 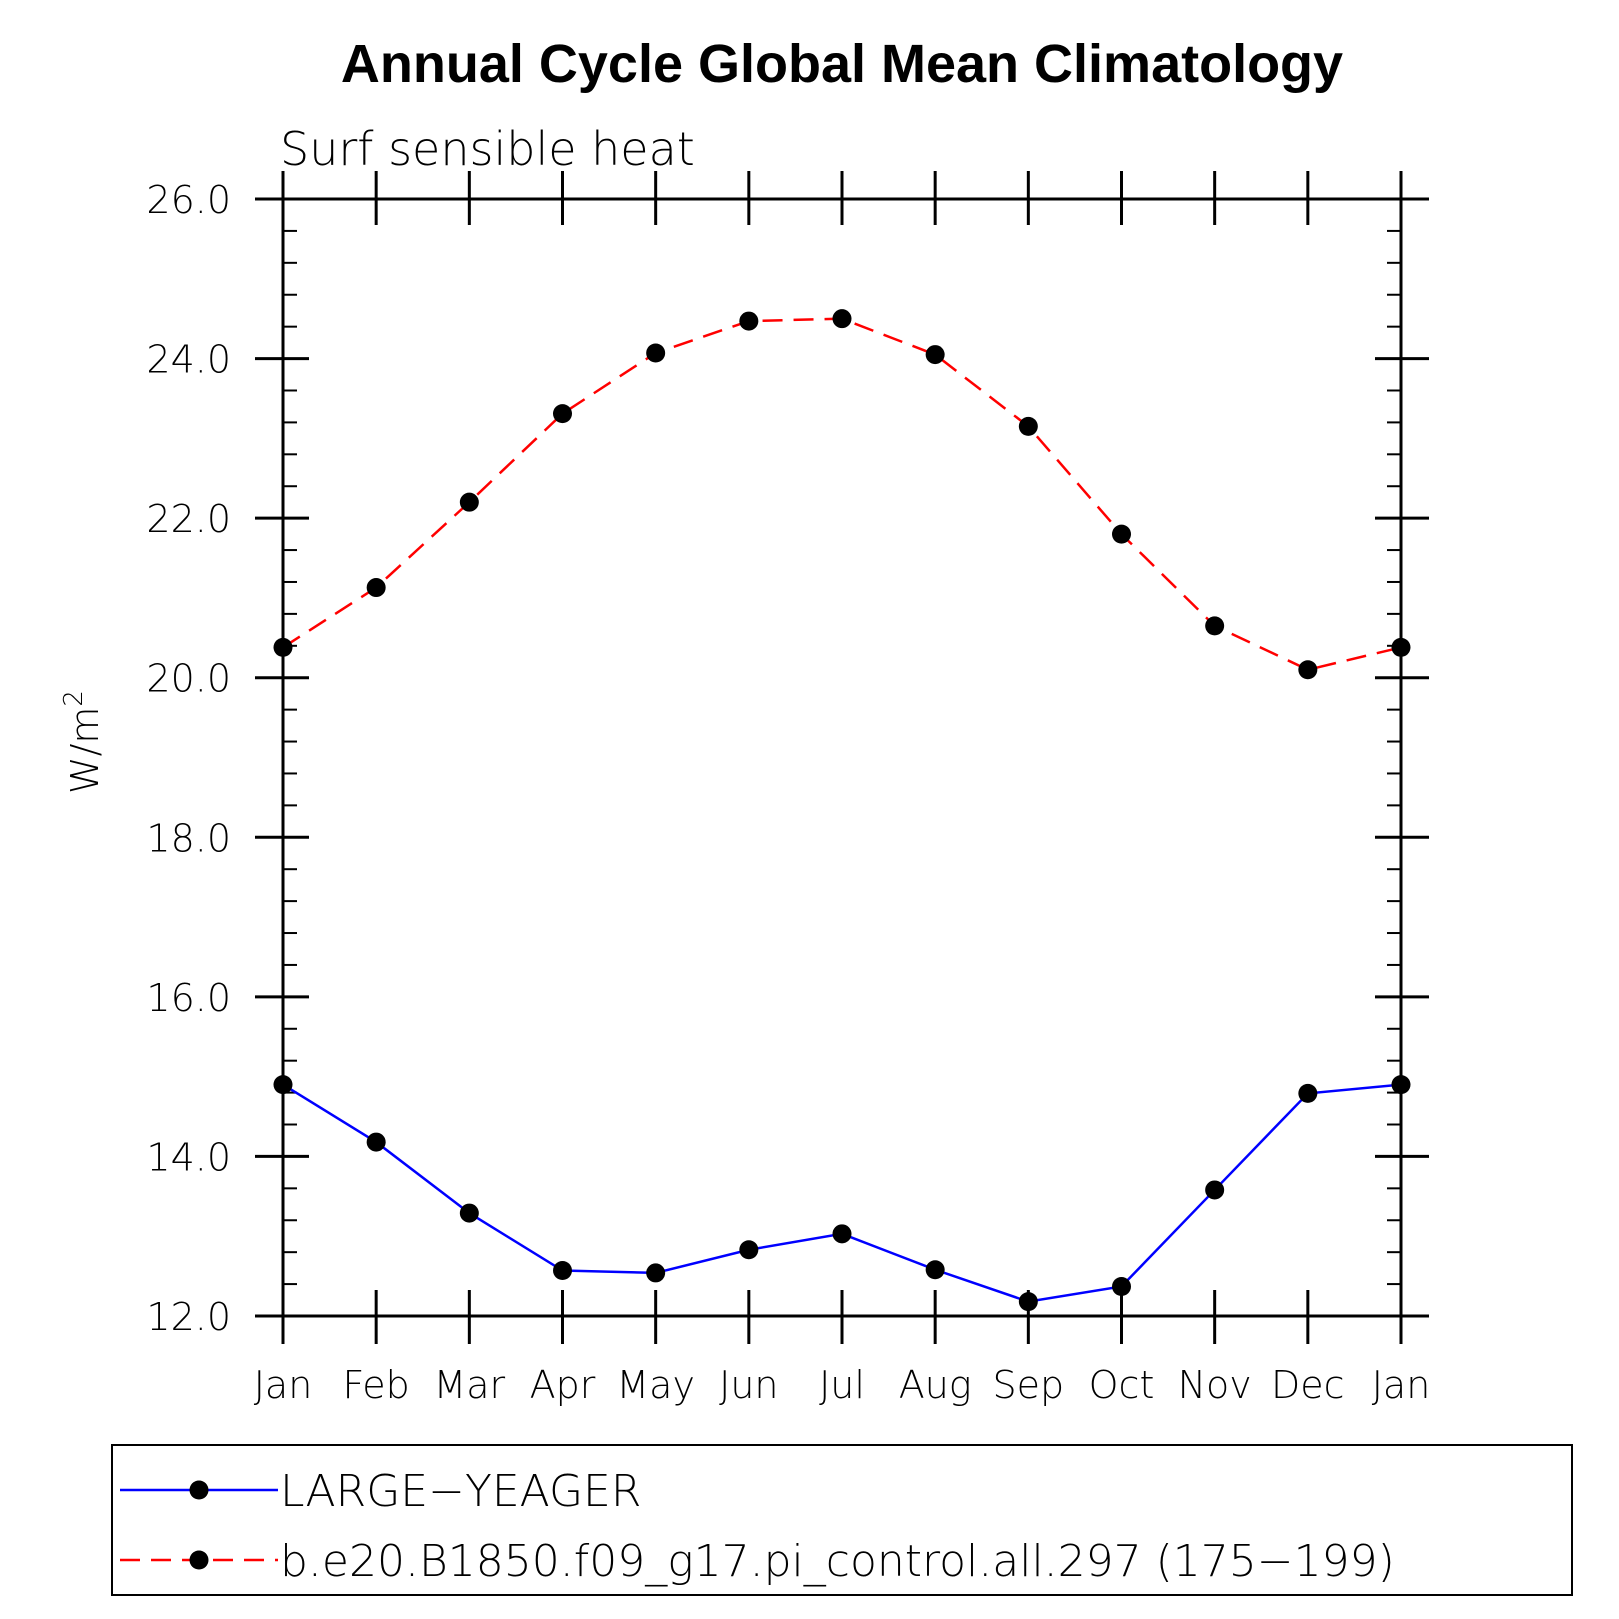 What do you see at coordinates (1215, 1385) in the screenshot?
I see `x-tick-label: Nov` at bounding box center [1215, 1385].